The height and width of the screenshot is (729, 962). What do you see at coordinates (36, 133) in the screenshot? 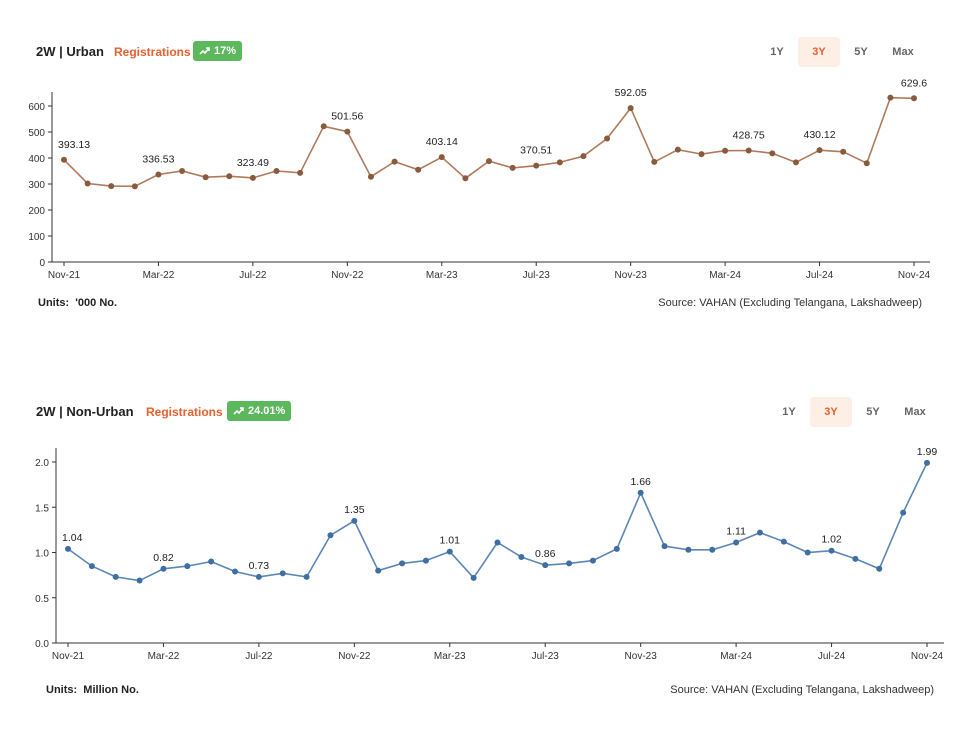
I see `y-tick-label: 500` at bounding box center [36, 133].